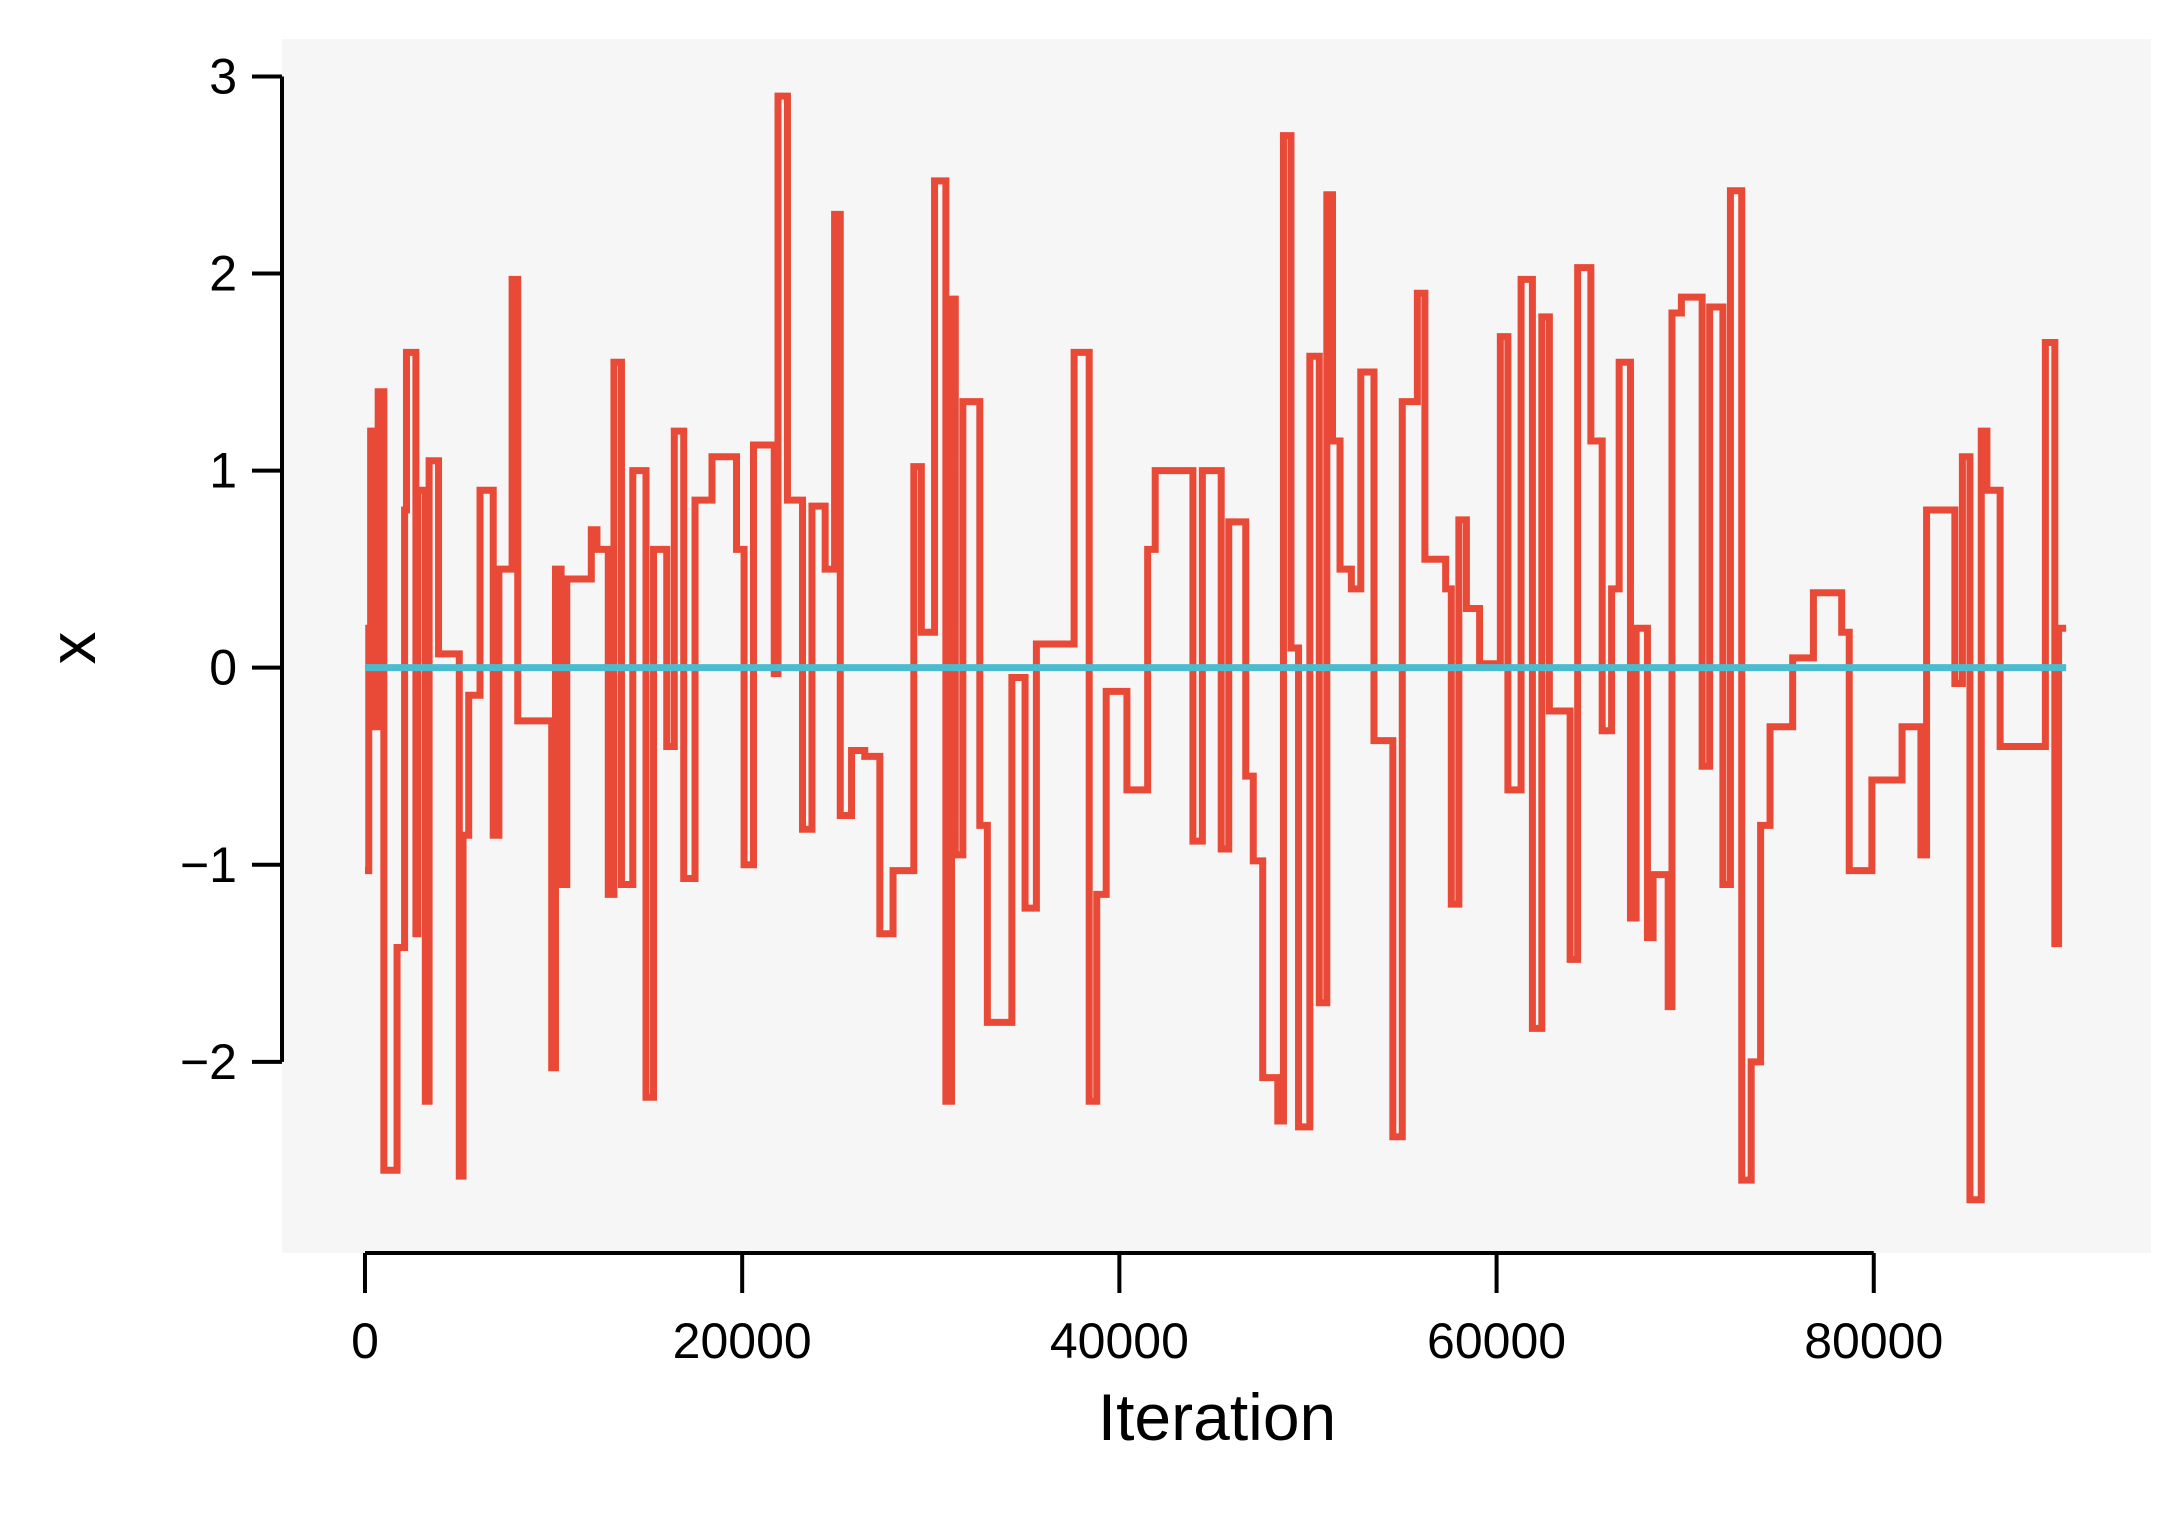 The image size is (2180, 1514). I want to click on y-tick-label: 3, so click(223, 76).